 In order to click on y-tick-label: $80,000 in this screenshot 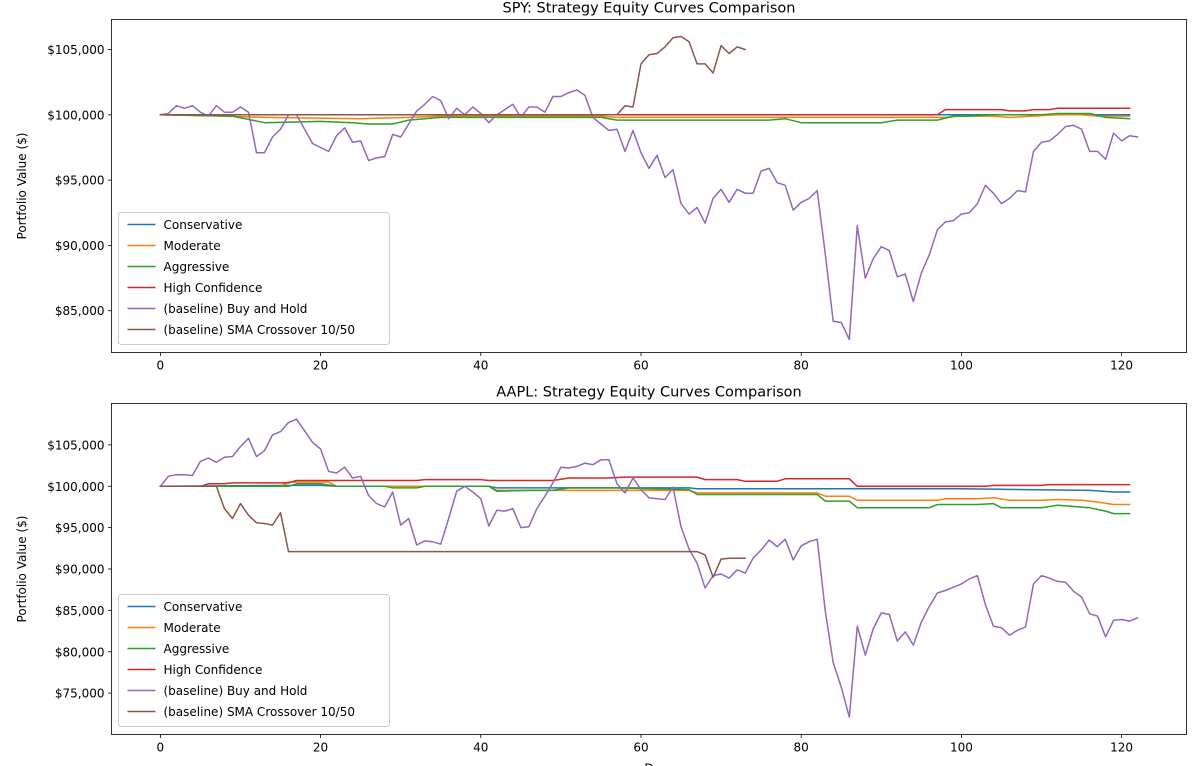, I will do `click(80, 652)`.